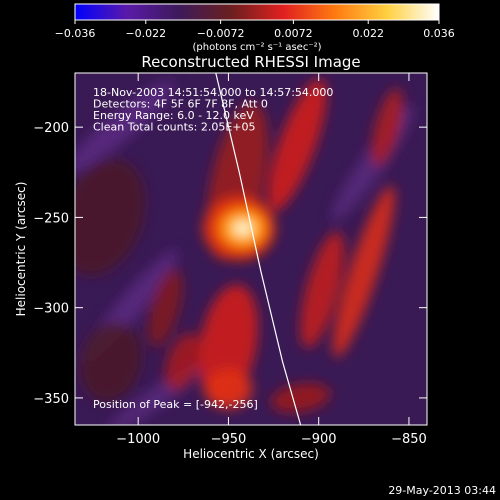 The width and height of the screenshot is (500, 500). Describe the element at coordinates (145, 33) in the screenshot. I see `colorbar-tick-label: −0.022` at that location.